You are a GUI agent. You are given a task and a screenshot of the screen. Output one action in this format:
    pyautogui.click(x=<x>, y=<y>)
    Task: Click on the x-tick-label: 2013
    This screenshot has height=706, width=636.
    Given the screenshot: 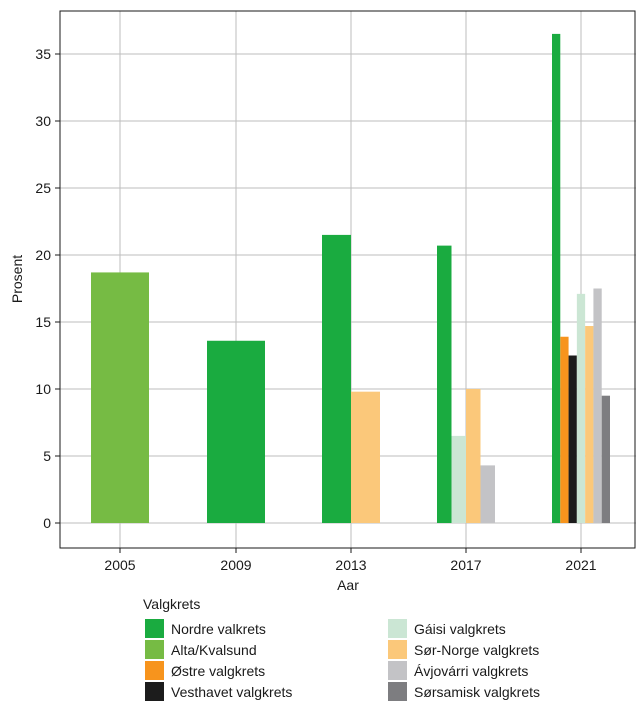 What is the action you would take?
    pyautogui.click(x=350, y=565)
    